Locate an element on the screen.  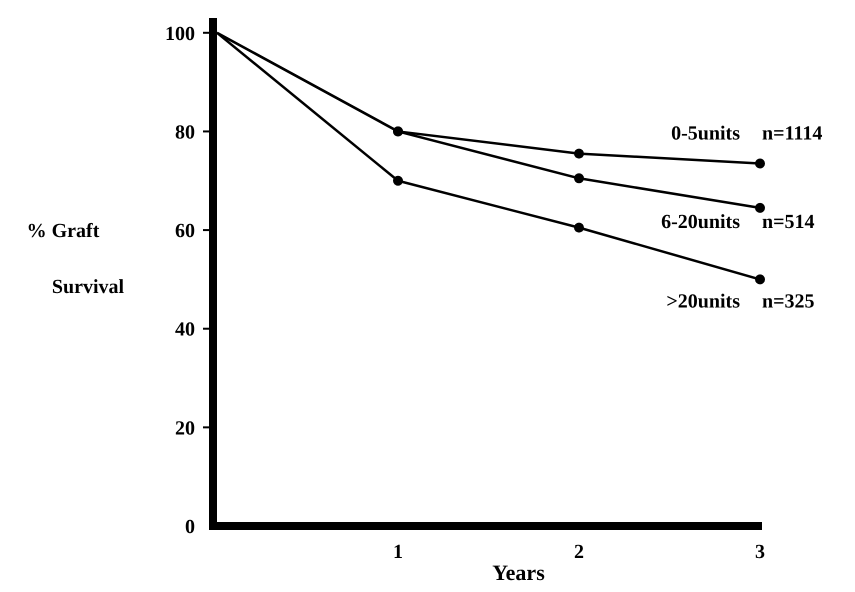
y-tick-label: 80 is located at coordinates (185, 132).